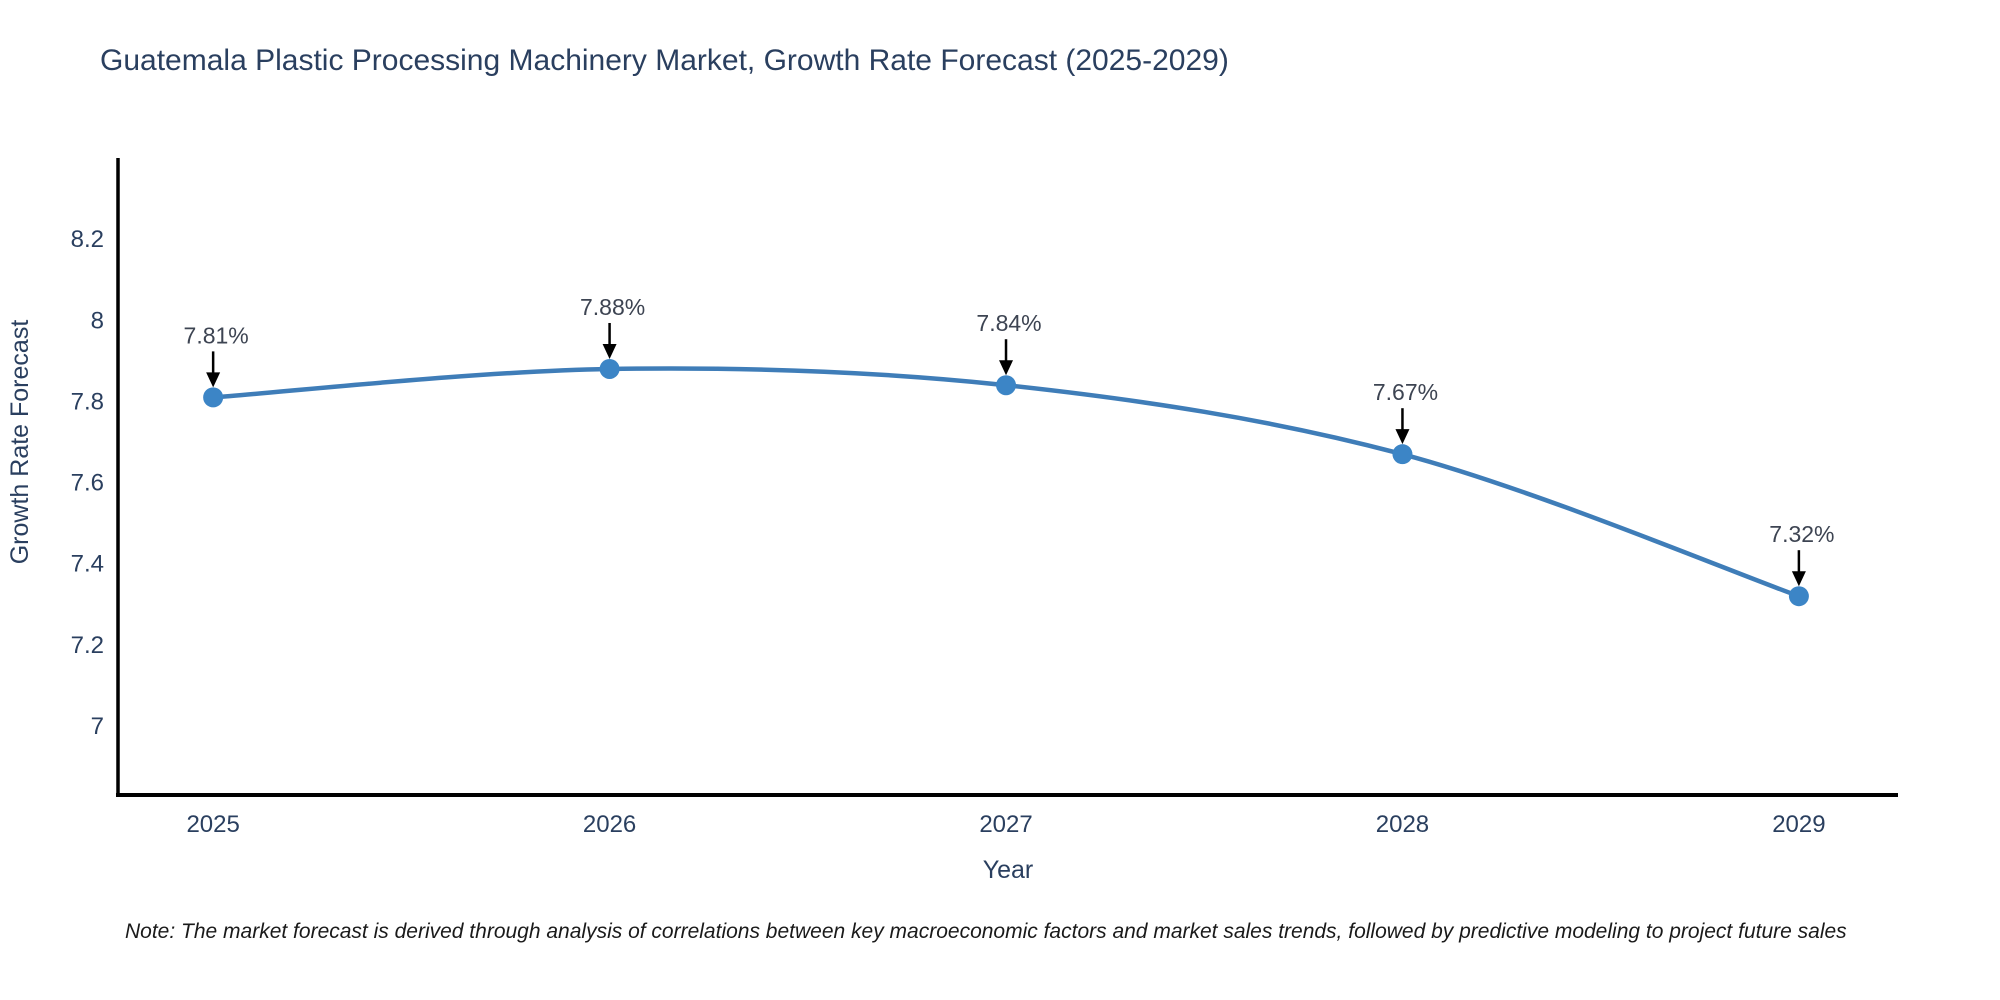  Describe the element at coordinates (1798, 824) in the screenshot. I see `x-tick-label: 2029` at that location.